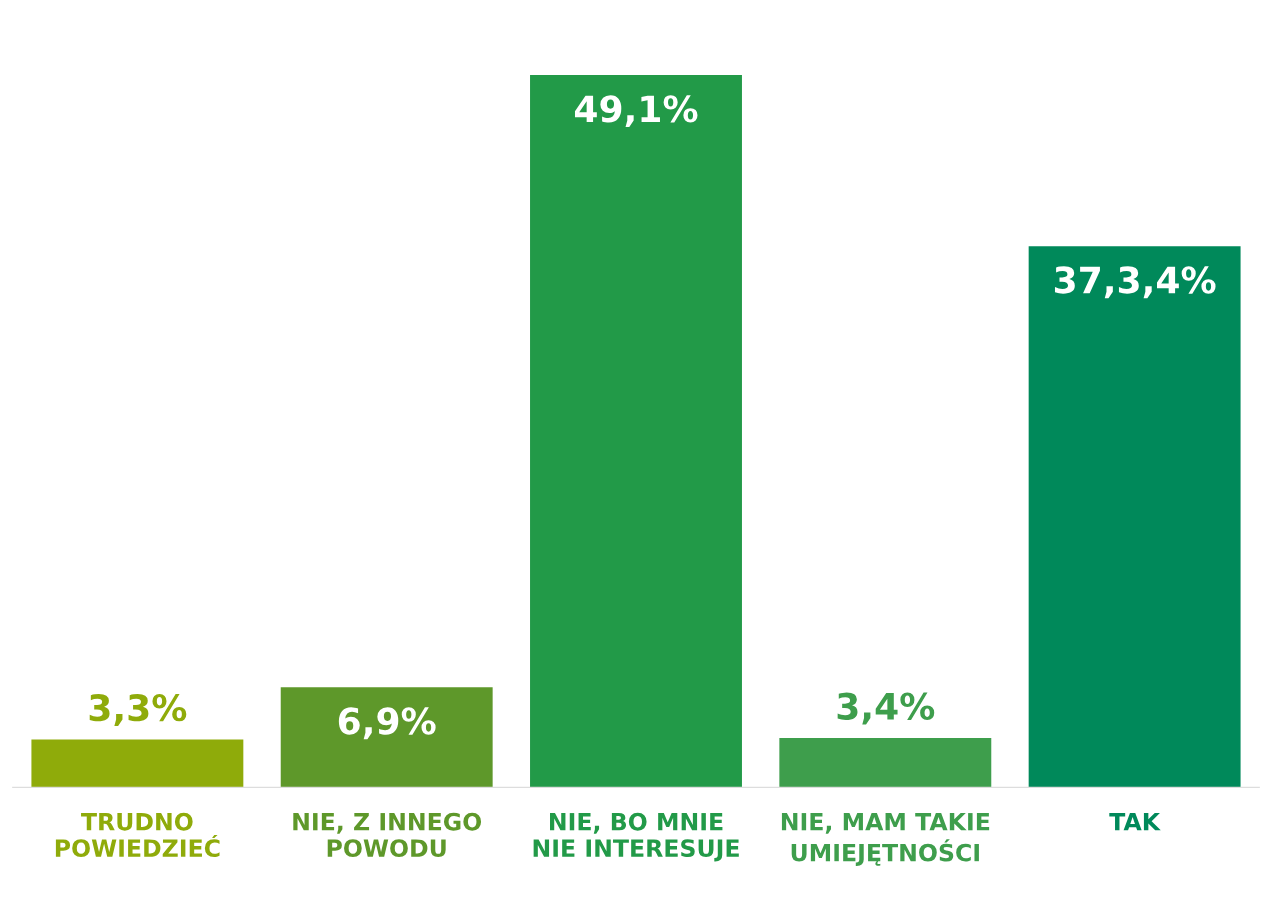 The image size is (1272, 905). Describe the element at coordinates (636, 837) in the screenshot. I see `x-tick-label: NIE, BO MNIE NIE INTERESUJE` at that location.